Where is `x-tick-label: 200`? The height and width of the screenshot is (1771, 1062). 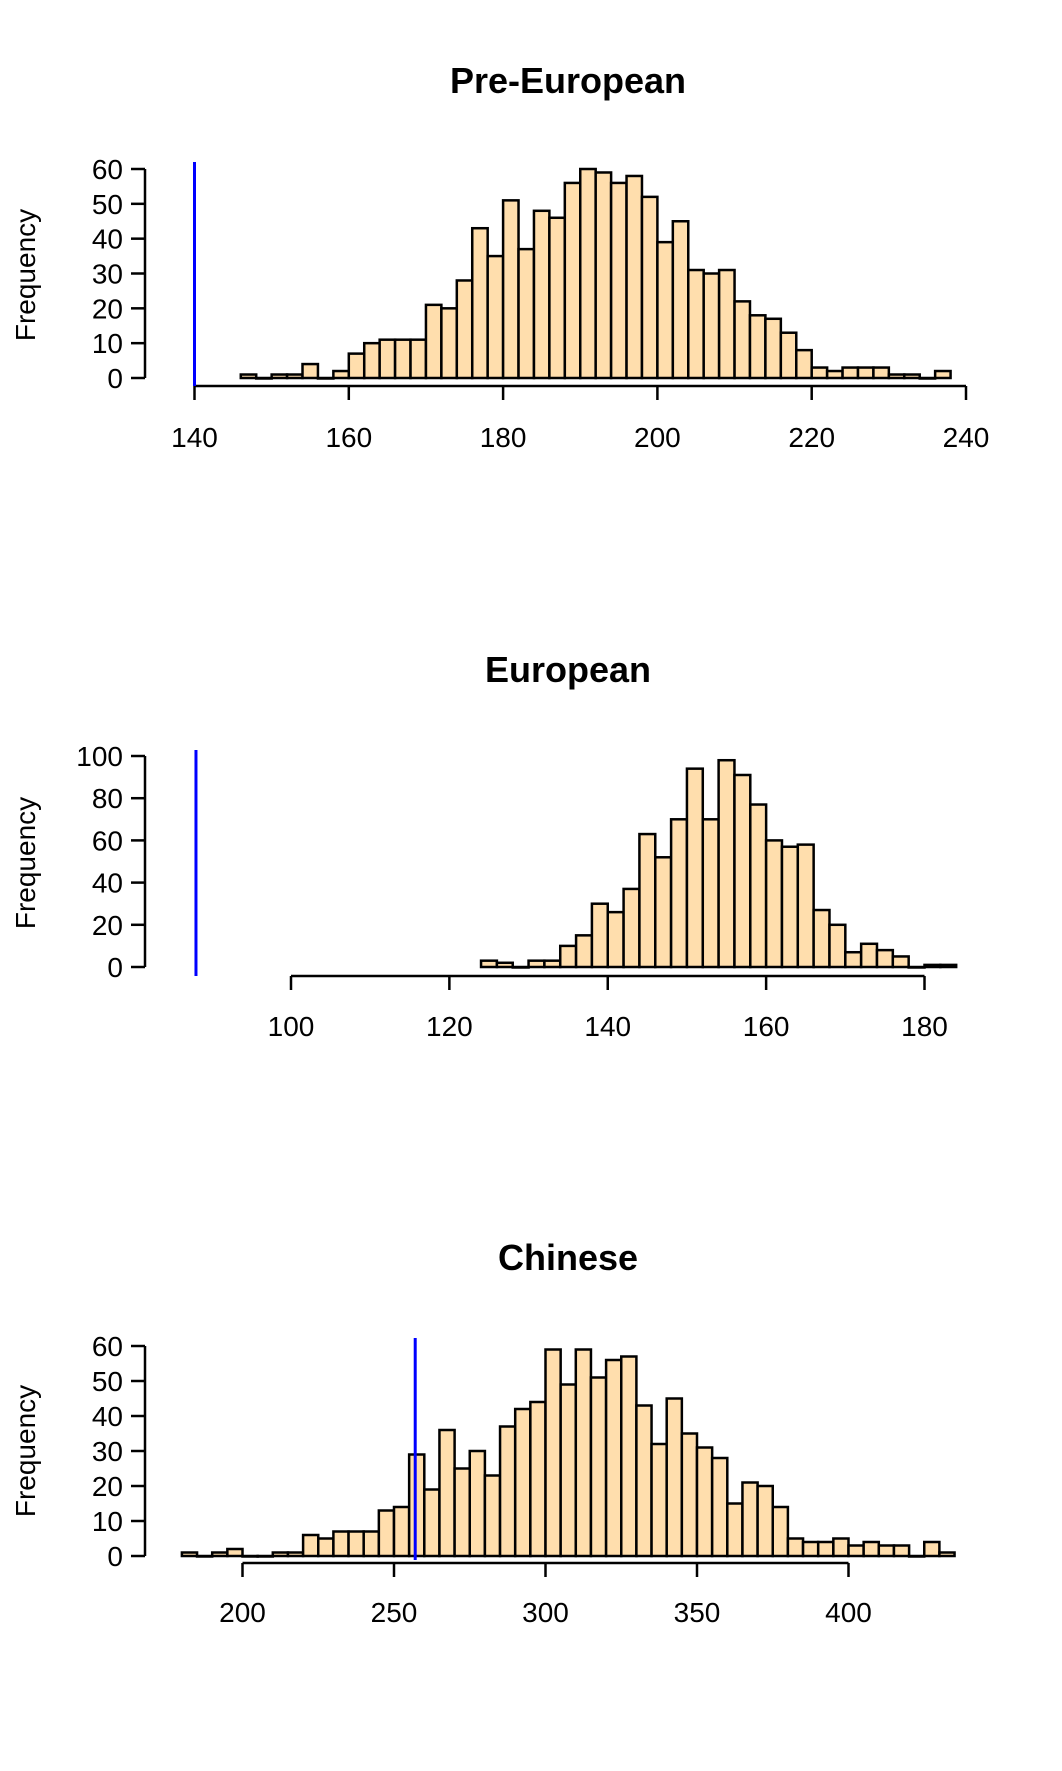 x-tick-label: 200 is located at coordinates (657, 437).